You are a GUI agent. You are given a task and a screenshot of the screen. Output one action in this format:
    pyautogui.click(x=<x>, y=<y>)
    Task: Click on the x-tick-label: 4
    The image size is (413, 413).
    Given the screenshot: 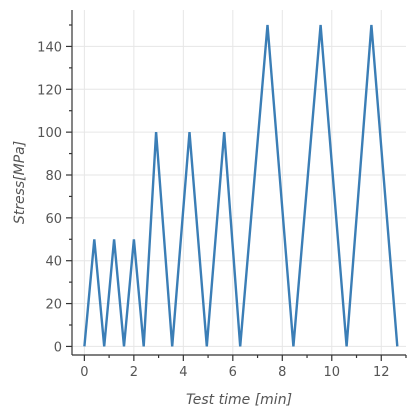 What is the action you would take?
    pyautogui.click(x=183, y=372)
    